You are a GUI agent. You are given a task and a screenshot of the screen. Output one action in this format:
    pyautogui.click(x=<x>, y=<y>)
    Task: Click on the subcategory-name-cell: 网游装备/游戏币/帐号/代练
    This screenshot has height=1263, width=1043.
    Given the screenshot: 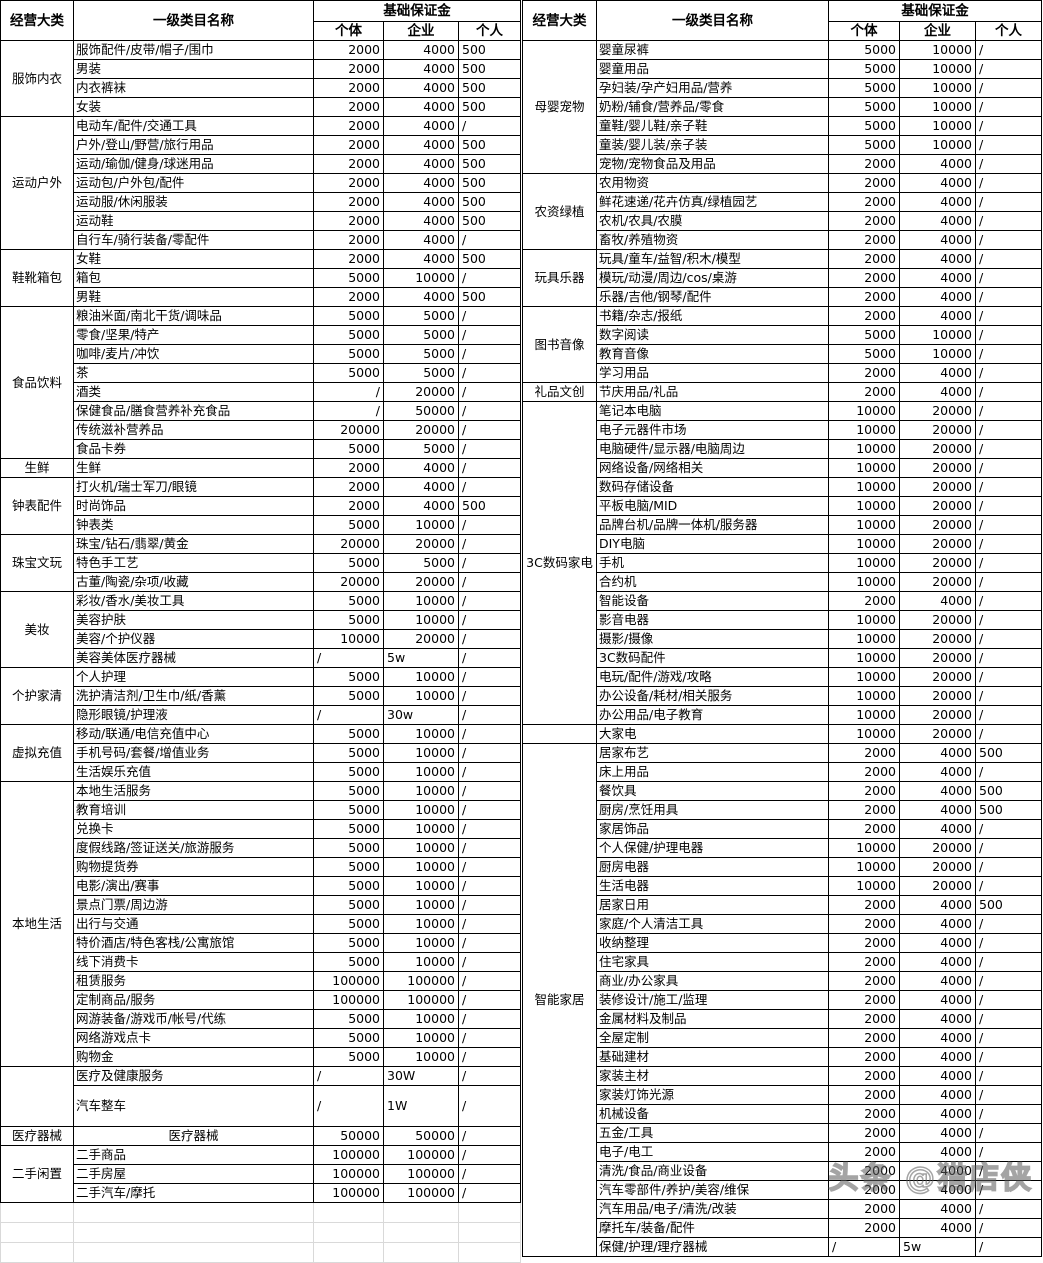 What is the action you would take?
    pyautogui.click(x=193, y=1019)
    